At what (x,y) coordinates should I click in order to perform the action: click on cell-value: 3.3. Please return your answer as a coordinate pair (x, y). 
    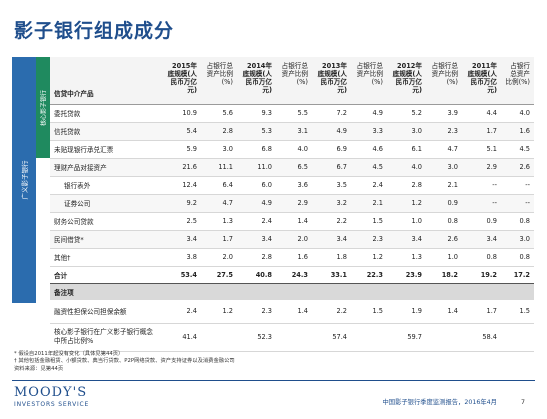
    Looking at the image, I should click on (369, 131).